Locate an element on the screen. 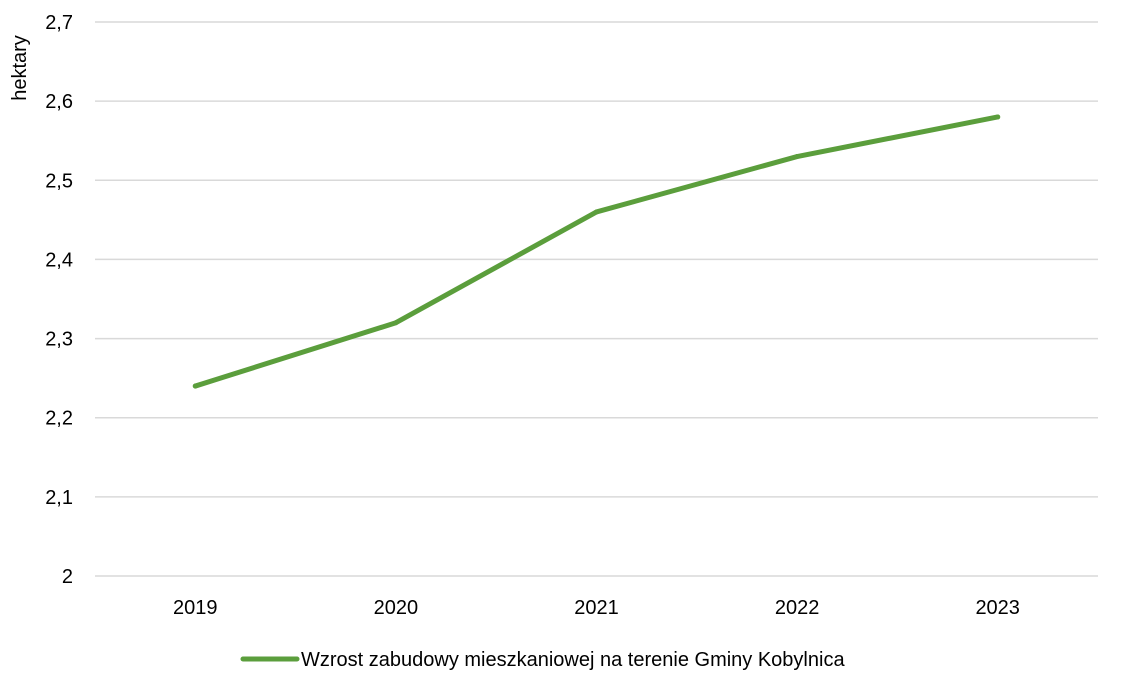 This screenshot has height=678, width=1126. y-tick-label: 2 is located at coordinates (67, 577).